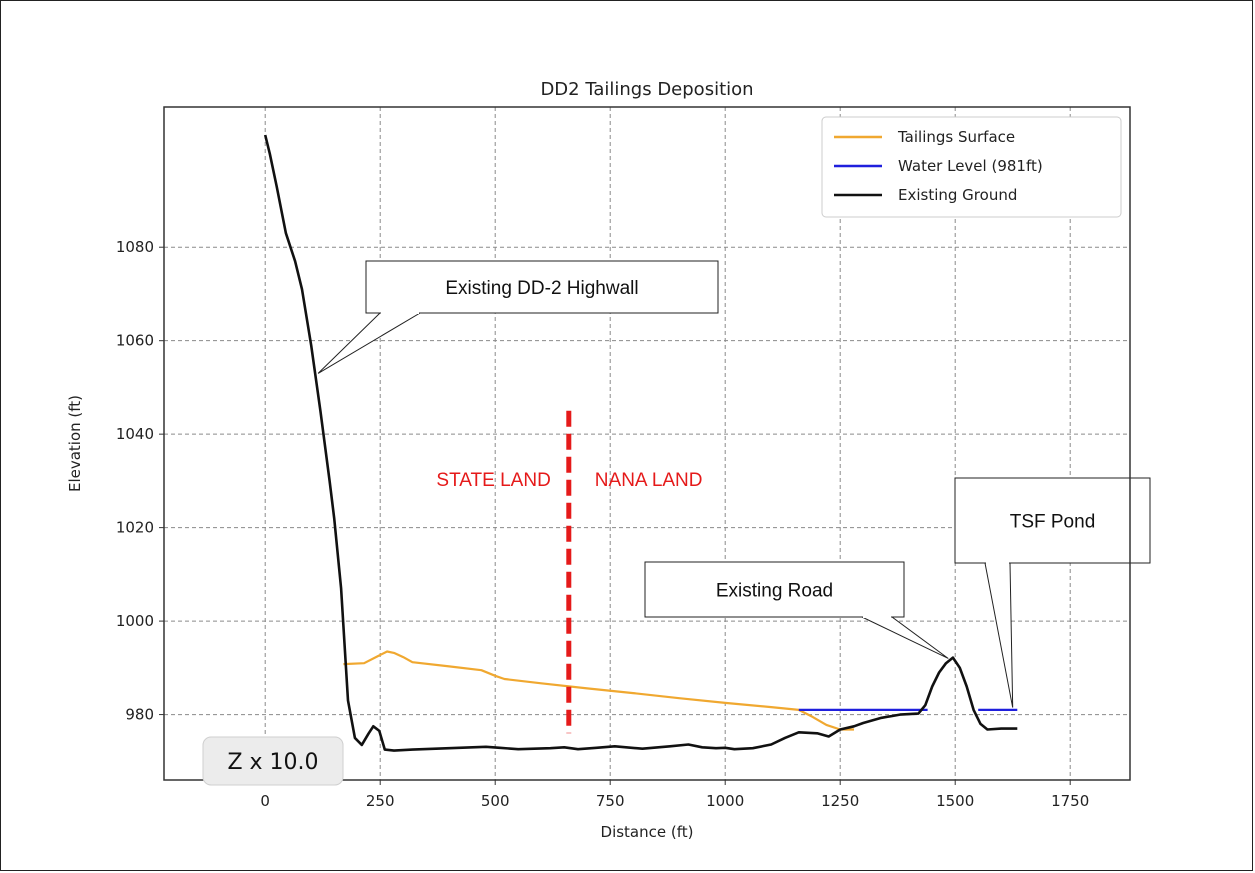  What do you see at coordinates (380, 801) in the screenshot?
I see `x-tick-label: 250` at bounding box center [380, 801].